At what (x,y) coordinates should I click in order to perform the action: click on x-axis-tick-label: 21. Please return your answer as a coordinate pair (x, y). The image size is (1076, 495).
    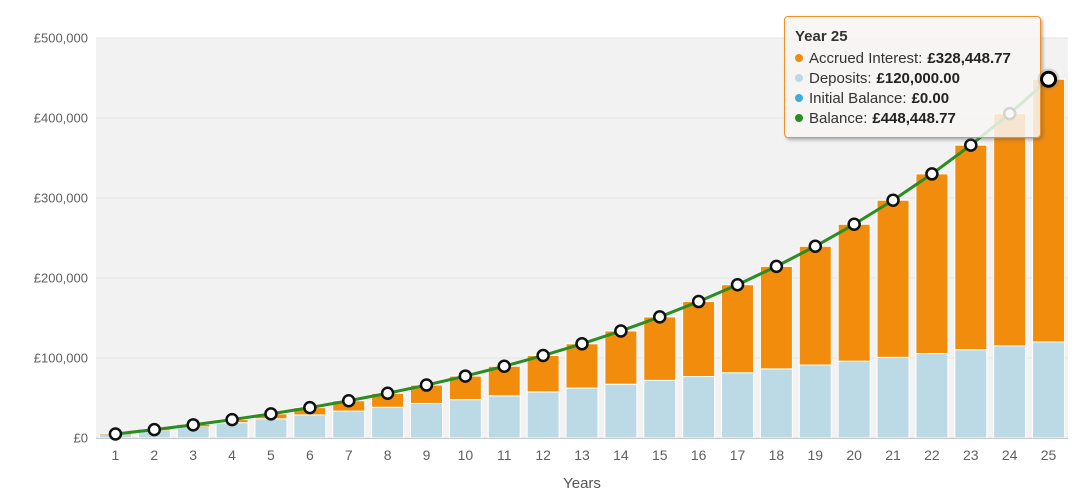
    Looking at the image, I should click on (893, 455).